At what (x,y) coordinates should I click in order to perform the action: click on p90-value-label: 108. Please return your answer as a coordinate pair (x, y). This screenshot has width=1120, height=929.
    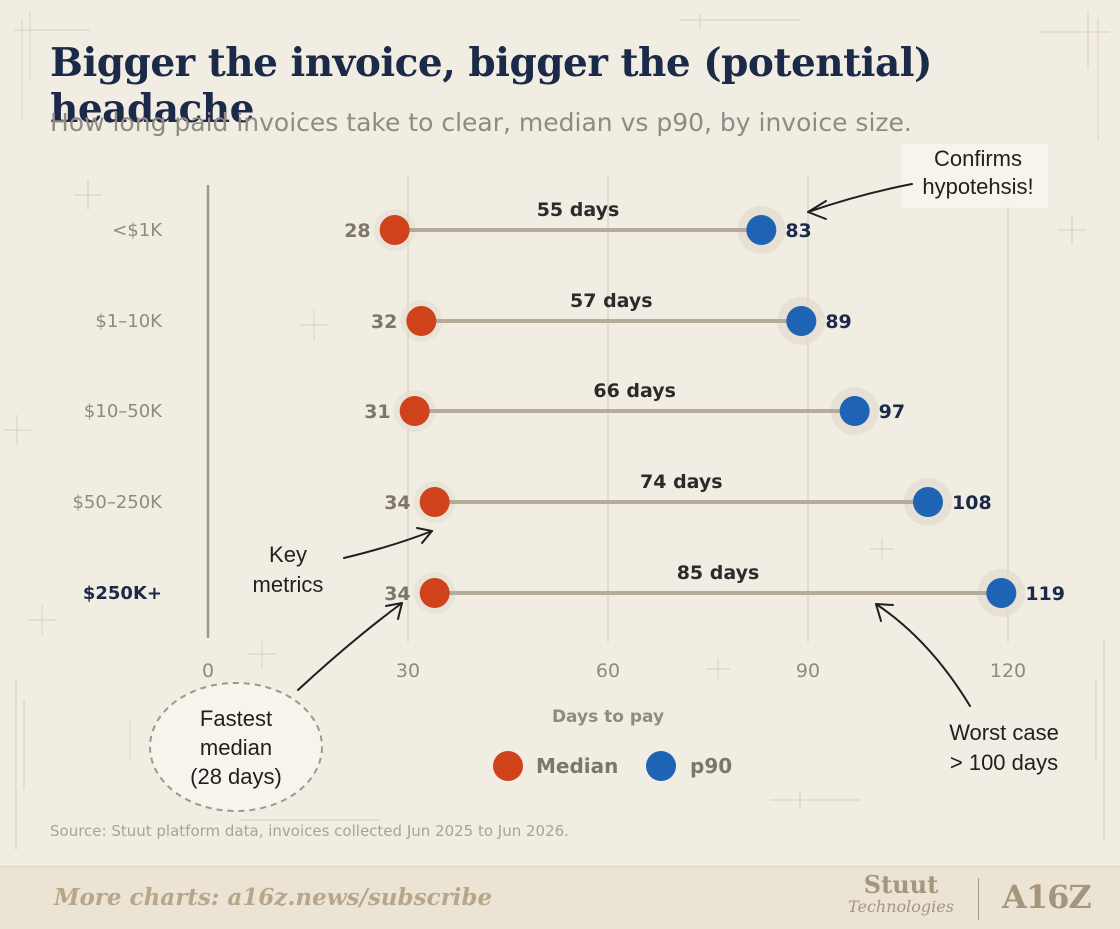
    Looking at the image, I should click on (972, 503).